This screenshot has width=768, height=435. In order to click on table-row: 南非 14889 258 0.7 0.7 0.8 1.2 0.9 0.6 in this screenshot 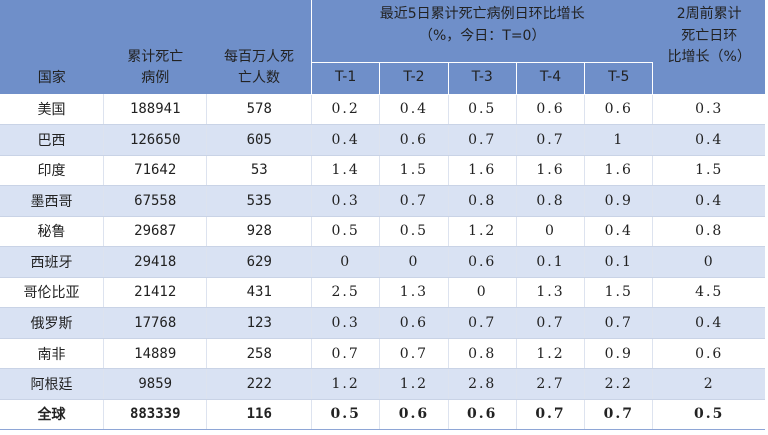, I will do `click(382, 354)`.